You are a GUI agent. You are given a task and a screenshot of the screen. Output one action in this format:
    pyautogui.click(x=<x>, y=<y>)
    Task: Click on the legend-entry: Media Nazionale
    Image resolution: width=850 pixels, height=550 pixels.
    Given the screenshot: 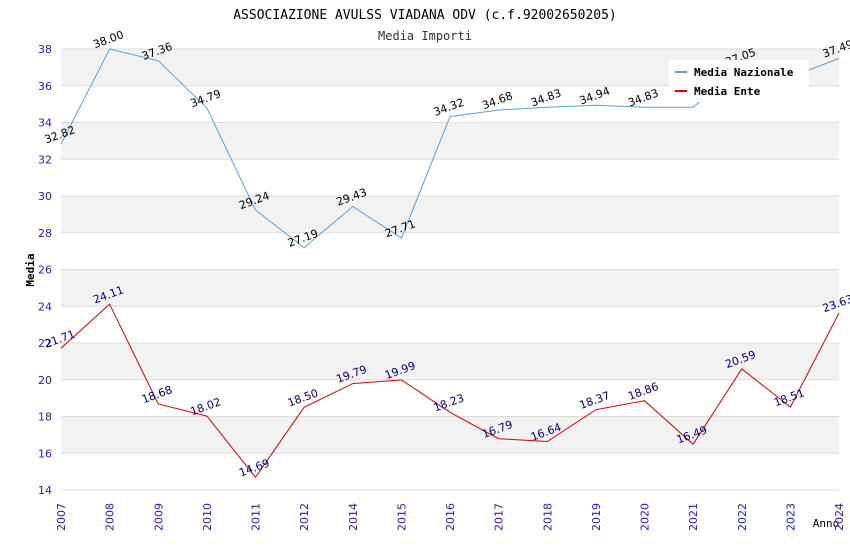 What is the action you would take?
    pyautogui.click(x=744, y=72)
    